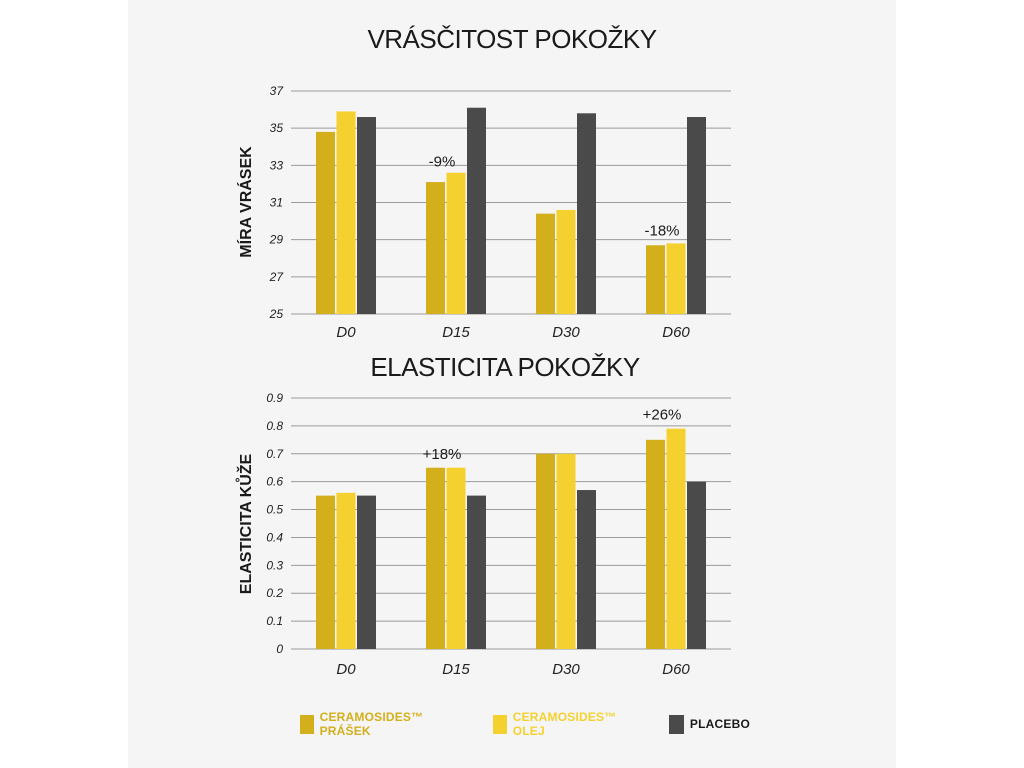  Describe the element at coordinates (274, 593) in the screenshot. I see `y-tick-label: 0.2` at that location.